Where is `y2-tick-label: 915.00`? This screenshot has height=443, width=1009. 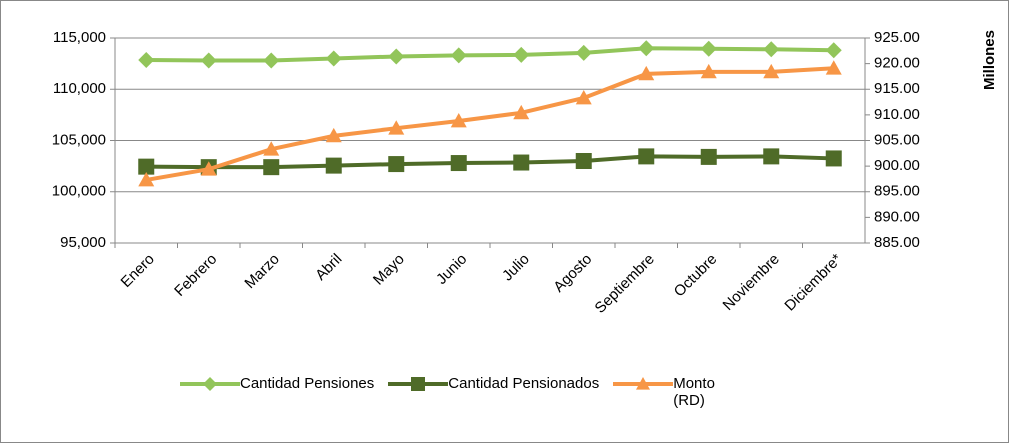 y2-tick-label: 915.00 is located at coordinates (897, 88).